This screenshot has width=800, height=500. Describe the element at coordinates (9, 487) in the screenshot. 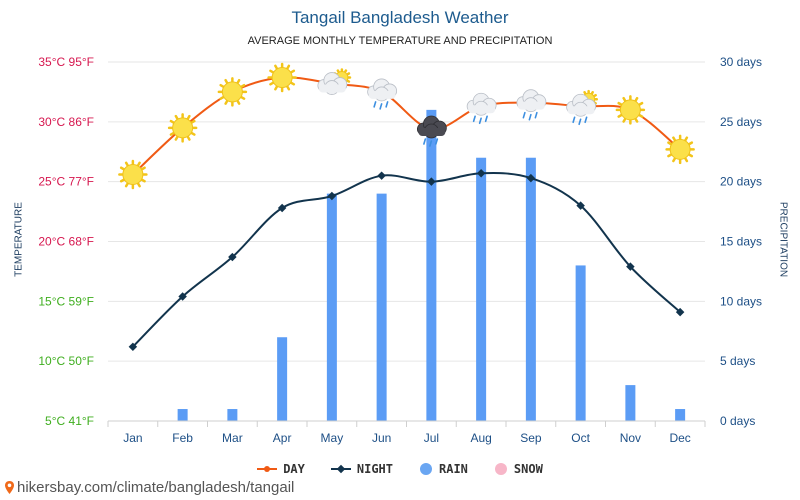

I see `location-pin-icon` at that location.